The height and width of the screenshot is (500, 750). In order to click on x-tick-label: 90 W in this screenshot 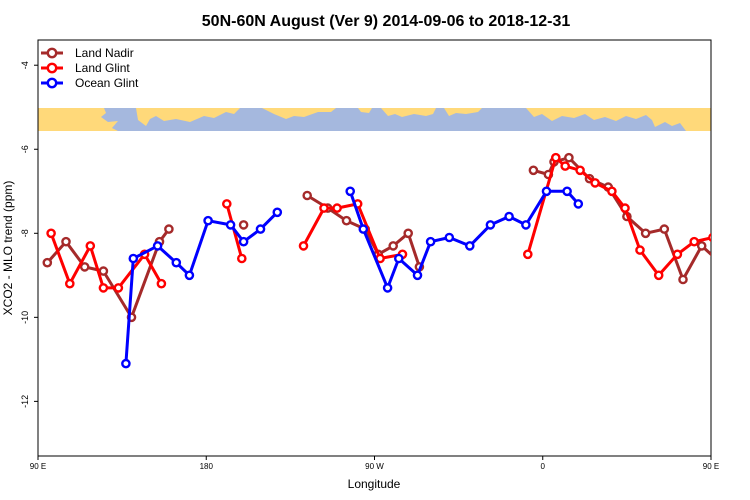, I will do `click(374, 466)`.